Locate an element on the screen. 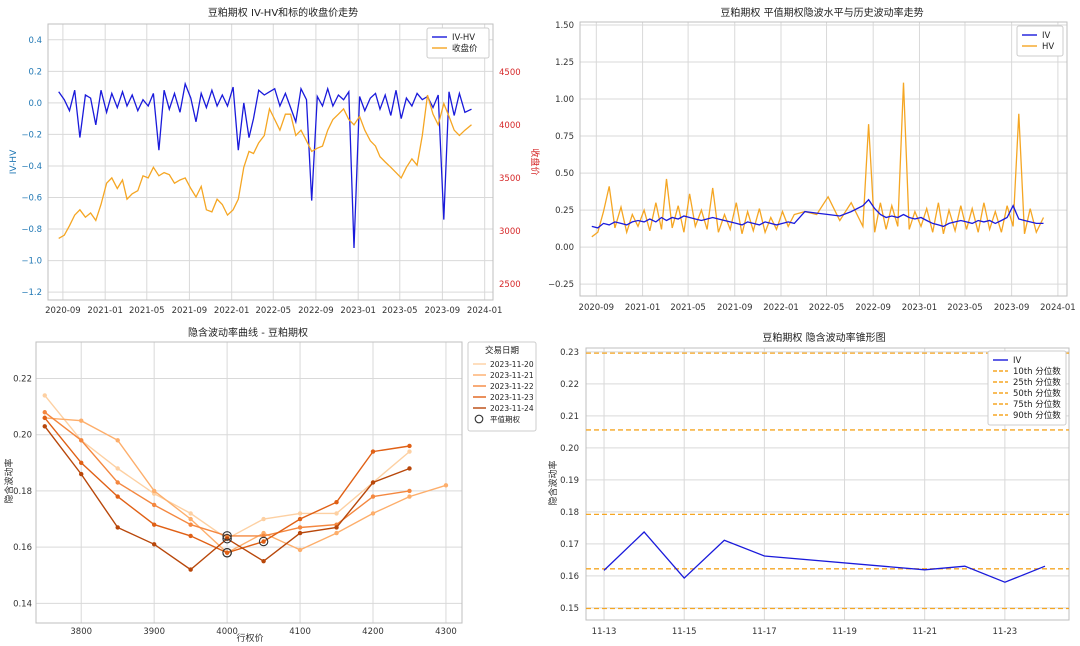 The width and height of the screenshot is (1080, 646). y-tick-label: 0.16 is located at coordinates (22, 548).